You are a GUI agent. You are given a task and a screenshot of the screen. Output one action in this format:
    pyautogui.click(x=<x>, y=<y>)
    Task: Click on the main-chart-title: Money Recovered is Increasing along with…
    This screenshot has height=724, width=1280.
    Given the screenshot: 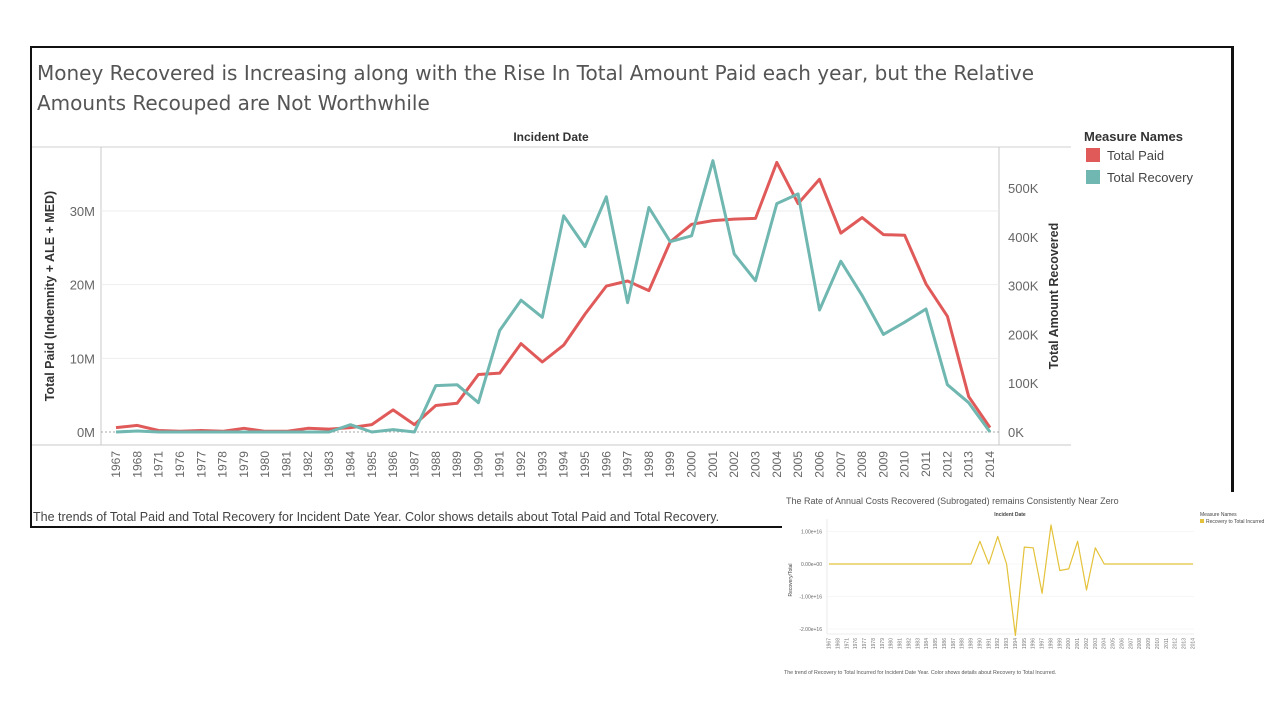 What is the action you would take?
    pyautogui.click(x=536, y=88)
    